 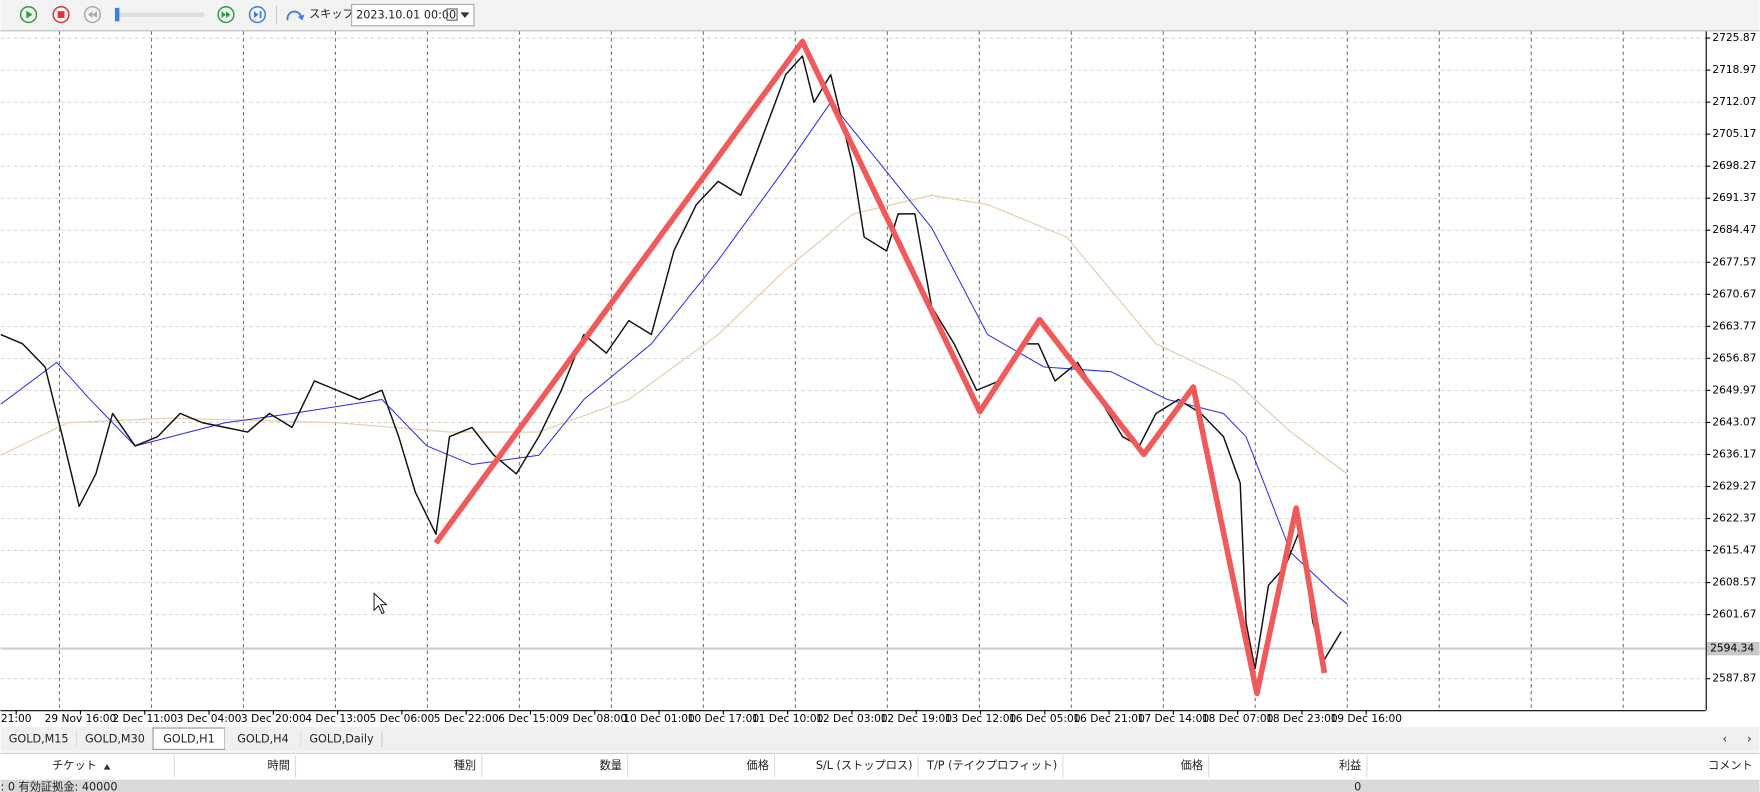 I want to click on scroll-left: ‹, so click(x=1724, y=738).